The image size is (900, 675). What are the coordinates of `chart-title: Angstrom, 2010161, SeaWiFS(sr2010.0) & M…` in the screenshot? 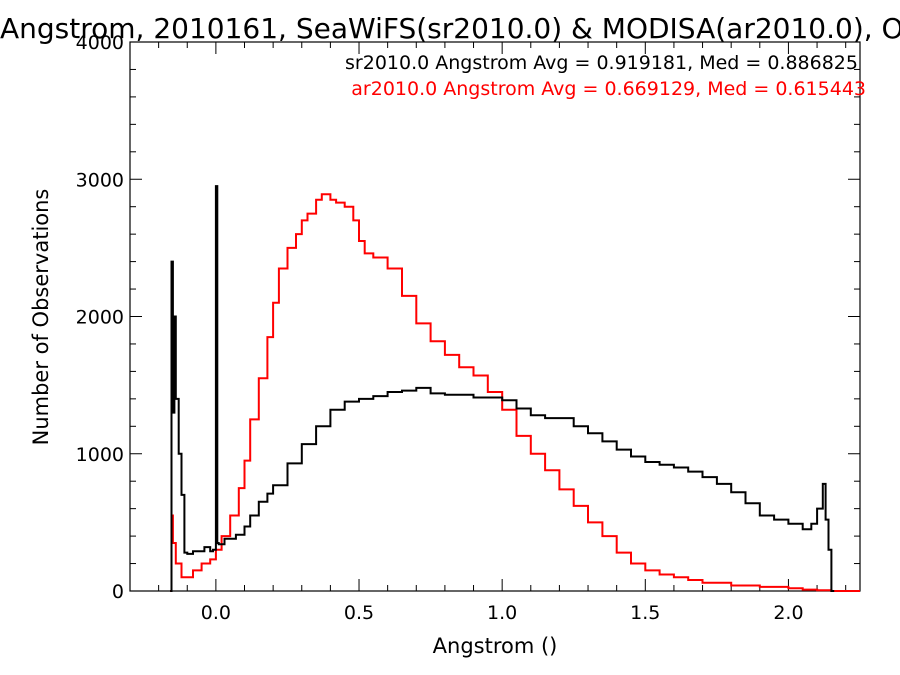 It's located at (450, 28).